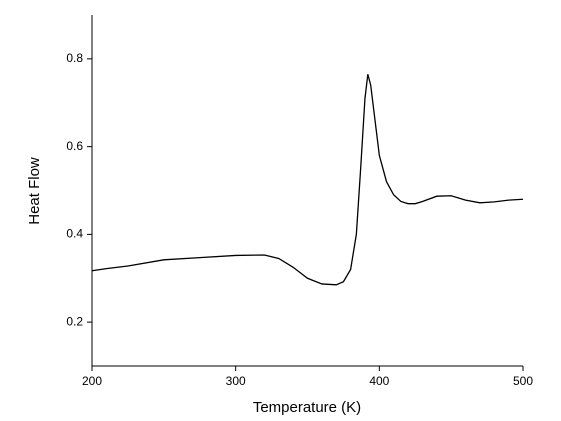 The image size is (561, 421). I want to click on x-tick-label: 300, so click(236, 381).